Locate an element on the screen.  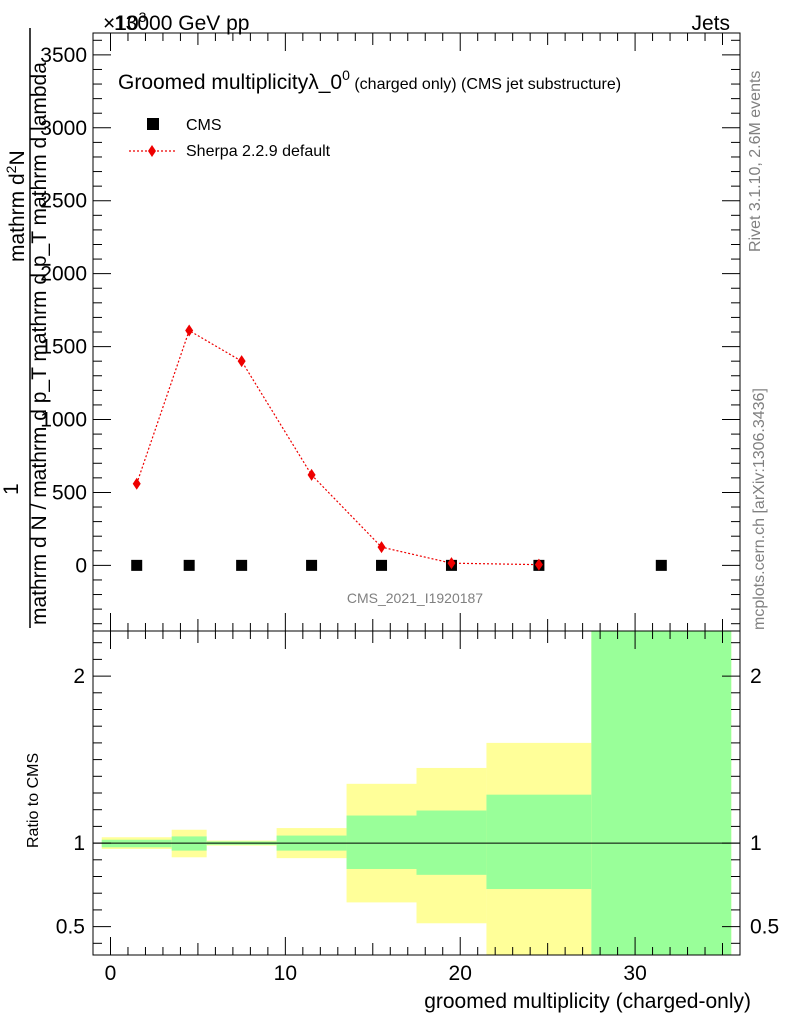
legend-cms-label: CMS is located at coordinates (204, 125).